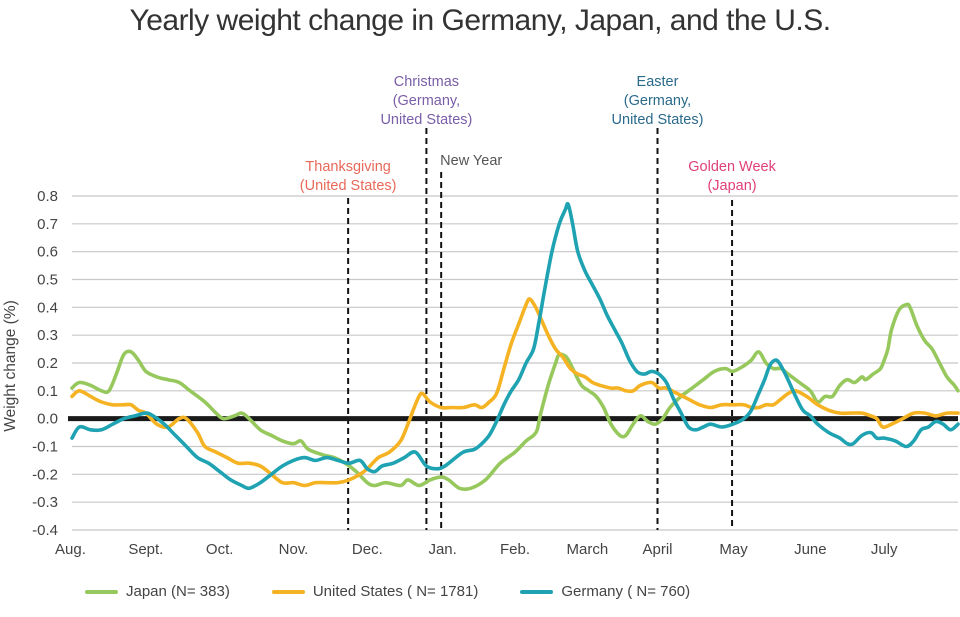  I want to click on y-tick-label: 0.4, so click(47, 307).